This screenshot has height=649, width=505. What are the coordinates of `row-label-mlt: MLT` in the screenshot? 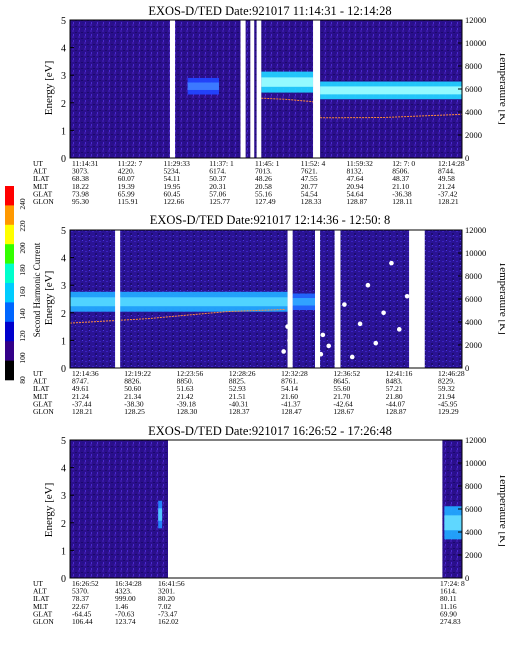 It's located at (41, 396).